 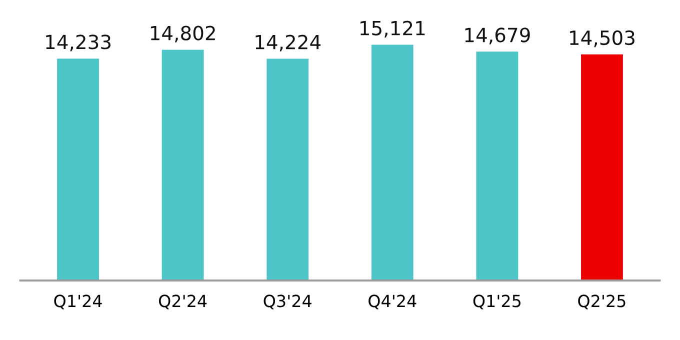 I want to click on data-label: 14,224, so click(x=288, y=43).